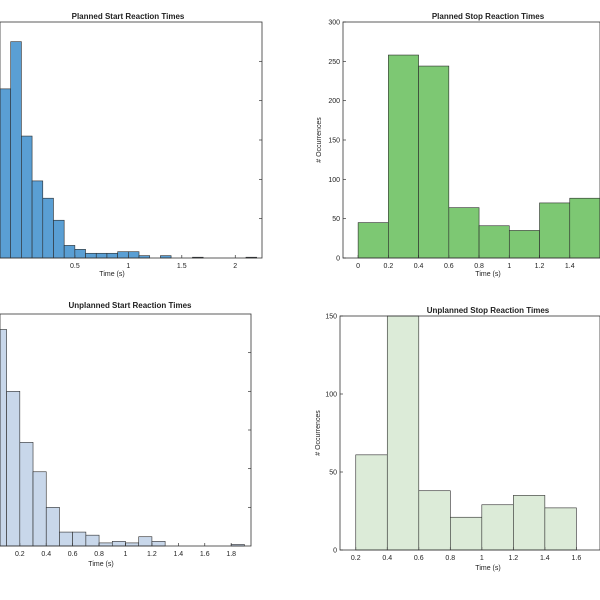 This screenshot has height=600, width=600. What do you see at coordinates (334, 101) in the screenshot?
I see `y-tick-label: 200` at bounding box center [334, 101].